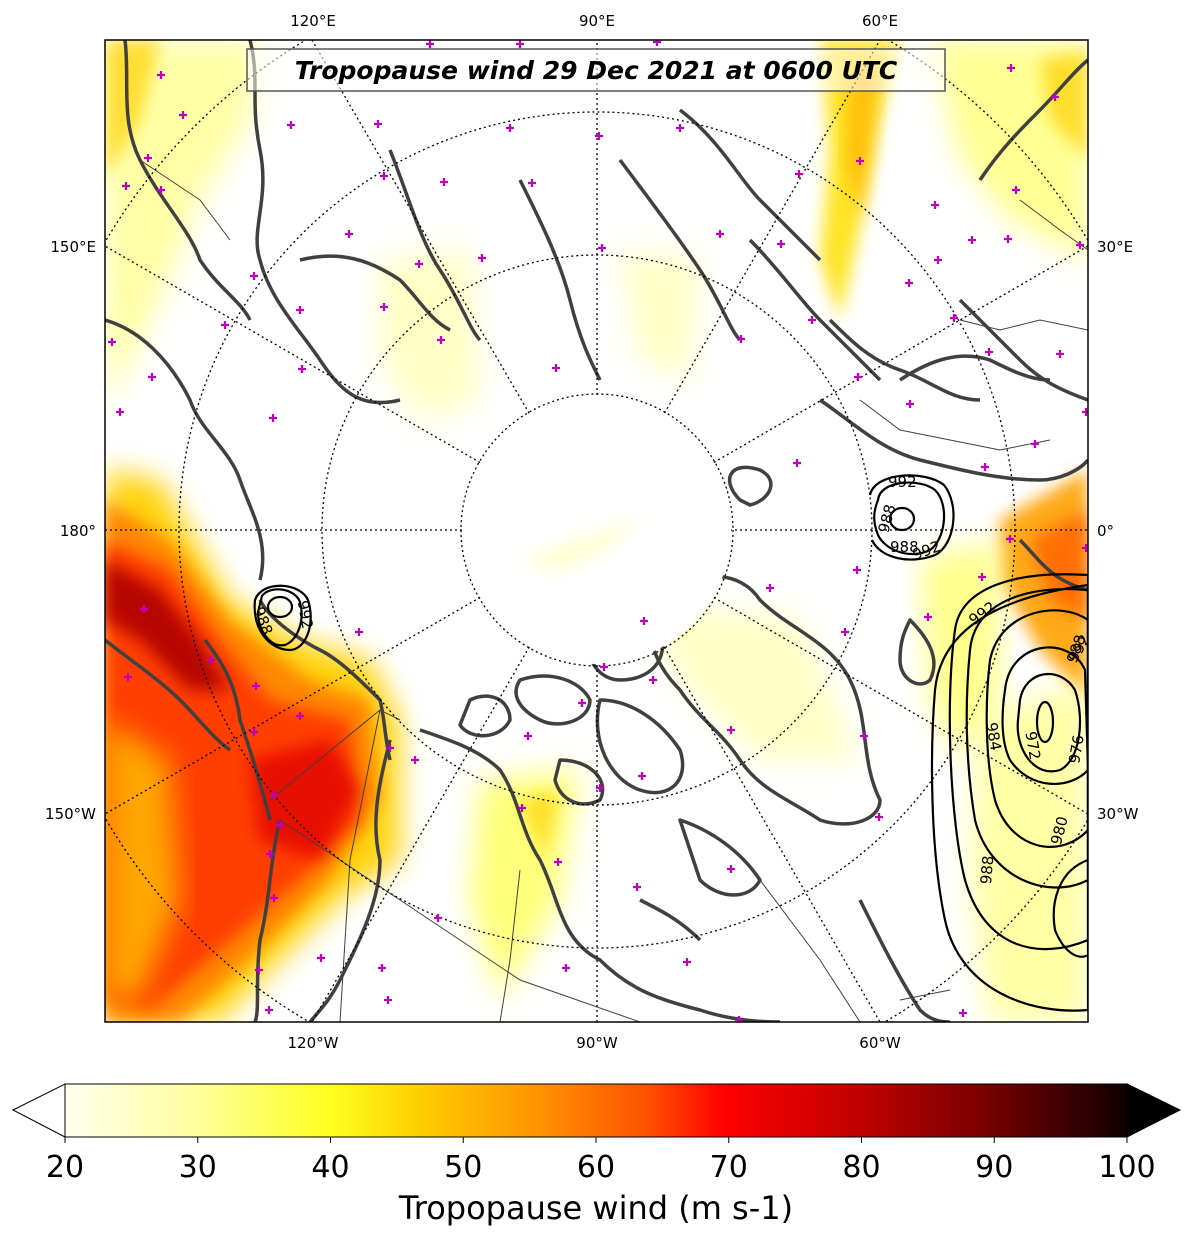  Describe the element at coordinates (1154, 1110) in the screenshot. I see `colorbar-extend-max` at that location.